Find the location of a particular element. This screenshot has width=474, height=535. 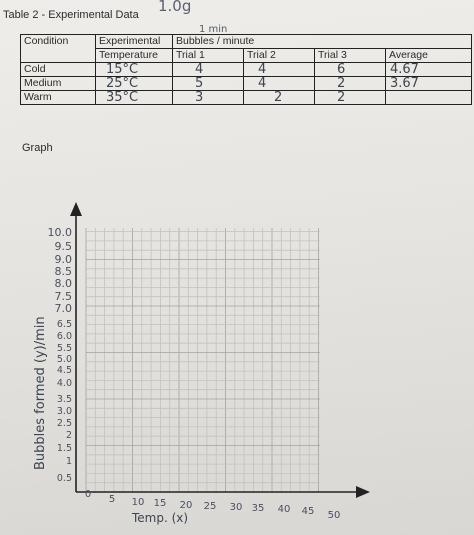

table-header-row-1: Condition Experimental Bubbles / minute is located at coordinates (246, 48).